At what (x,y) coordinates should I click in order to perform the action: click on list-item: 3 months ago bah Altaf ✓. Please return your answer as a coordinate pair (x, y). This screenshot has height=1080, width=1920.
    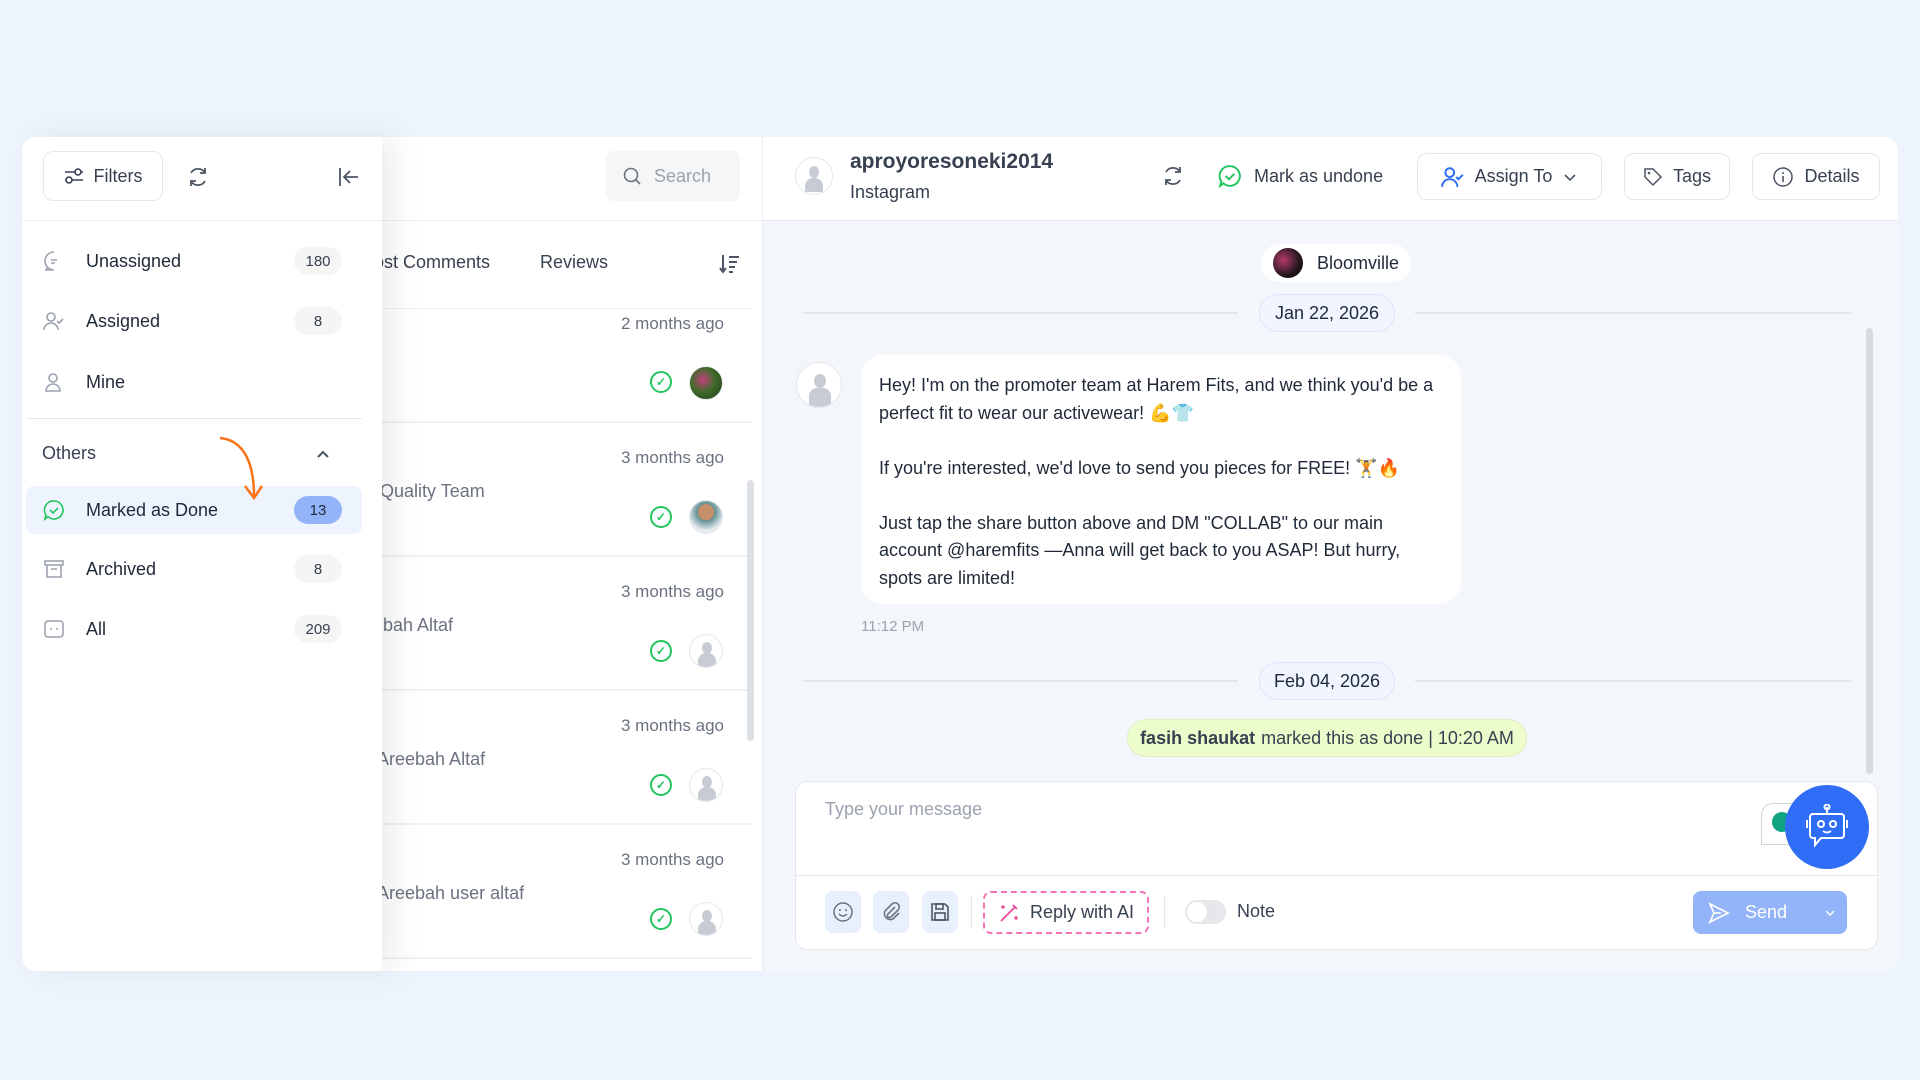
    Looking at the image, I should click on (567, 624).